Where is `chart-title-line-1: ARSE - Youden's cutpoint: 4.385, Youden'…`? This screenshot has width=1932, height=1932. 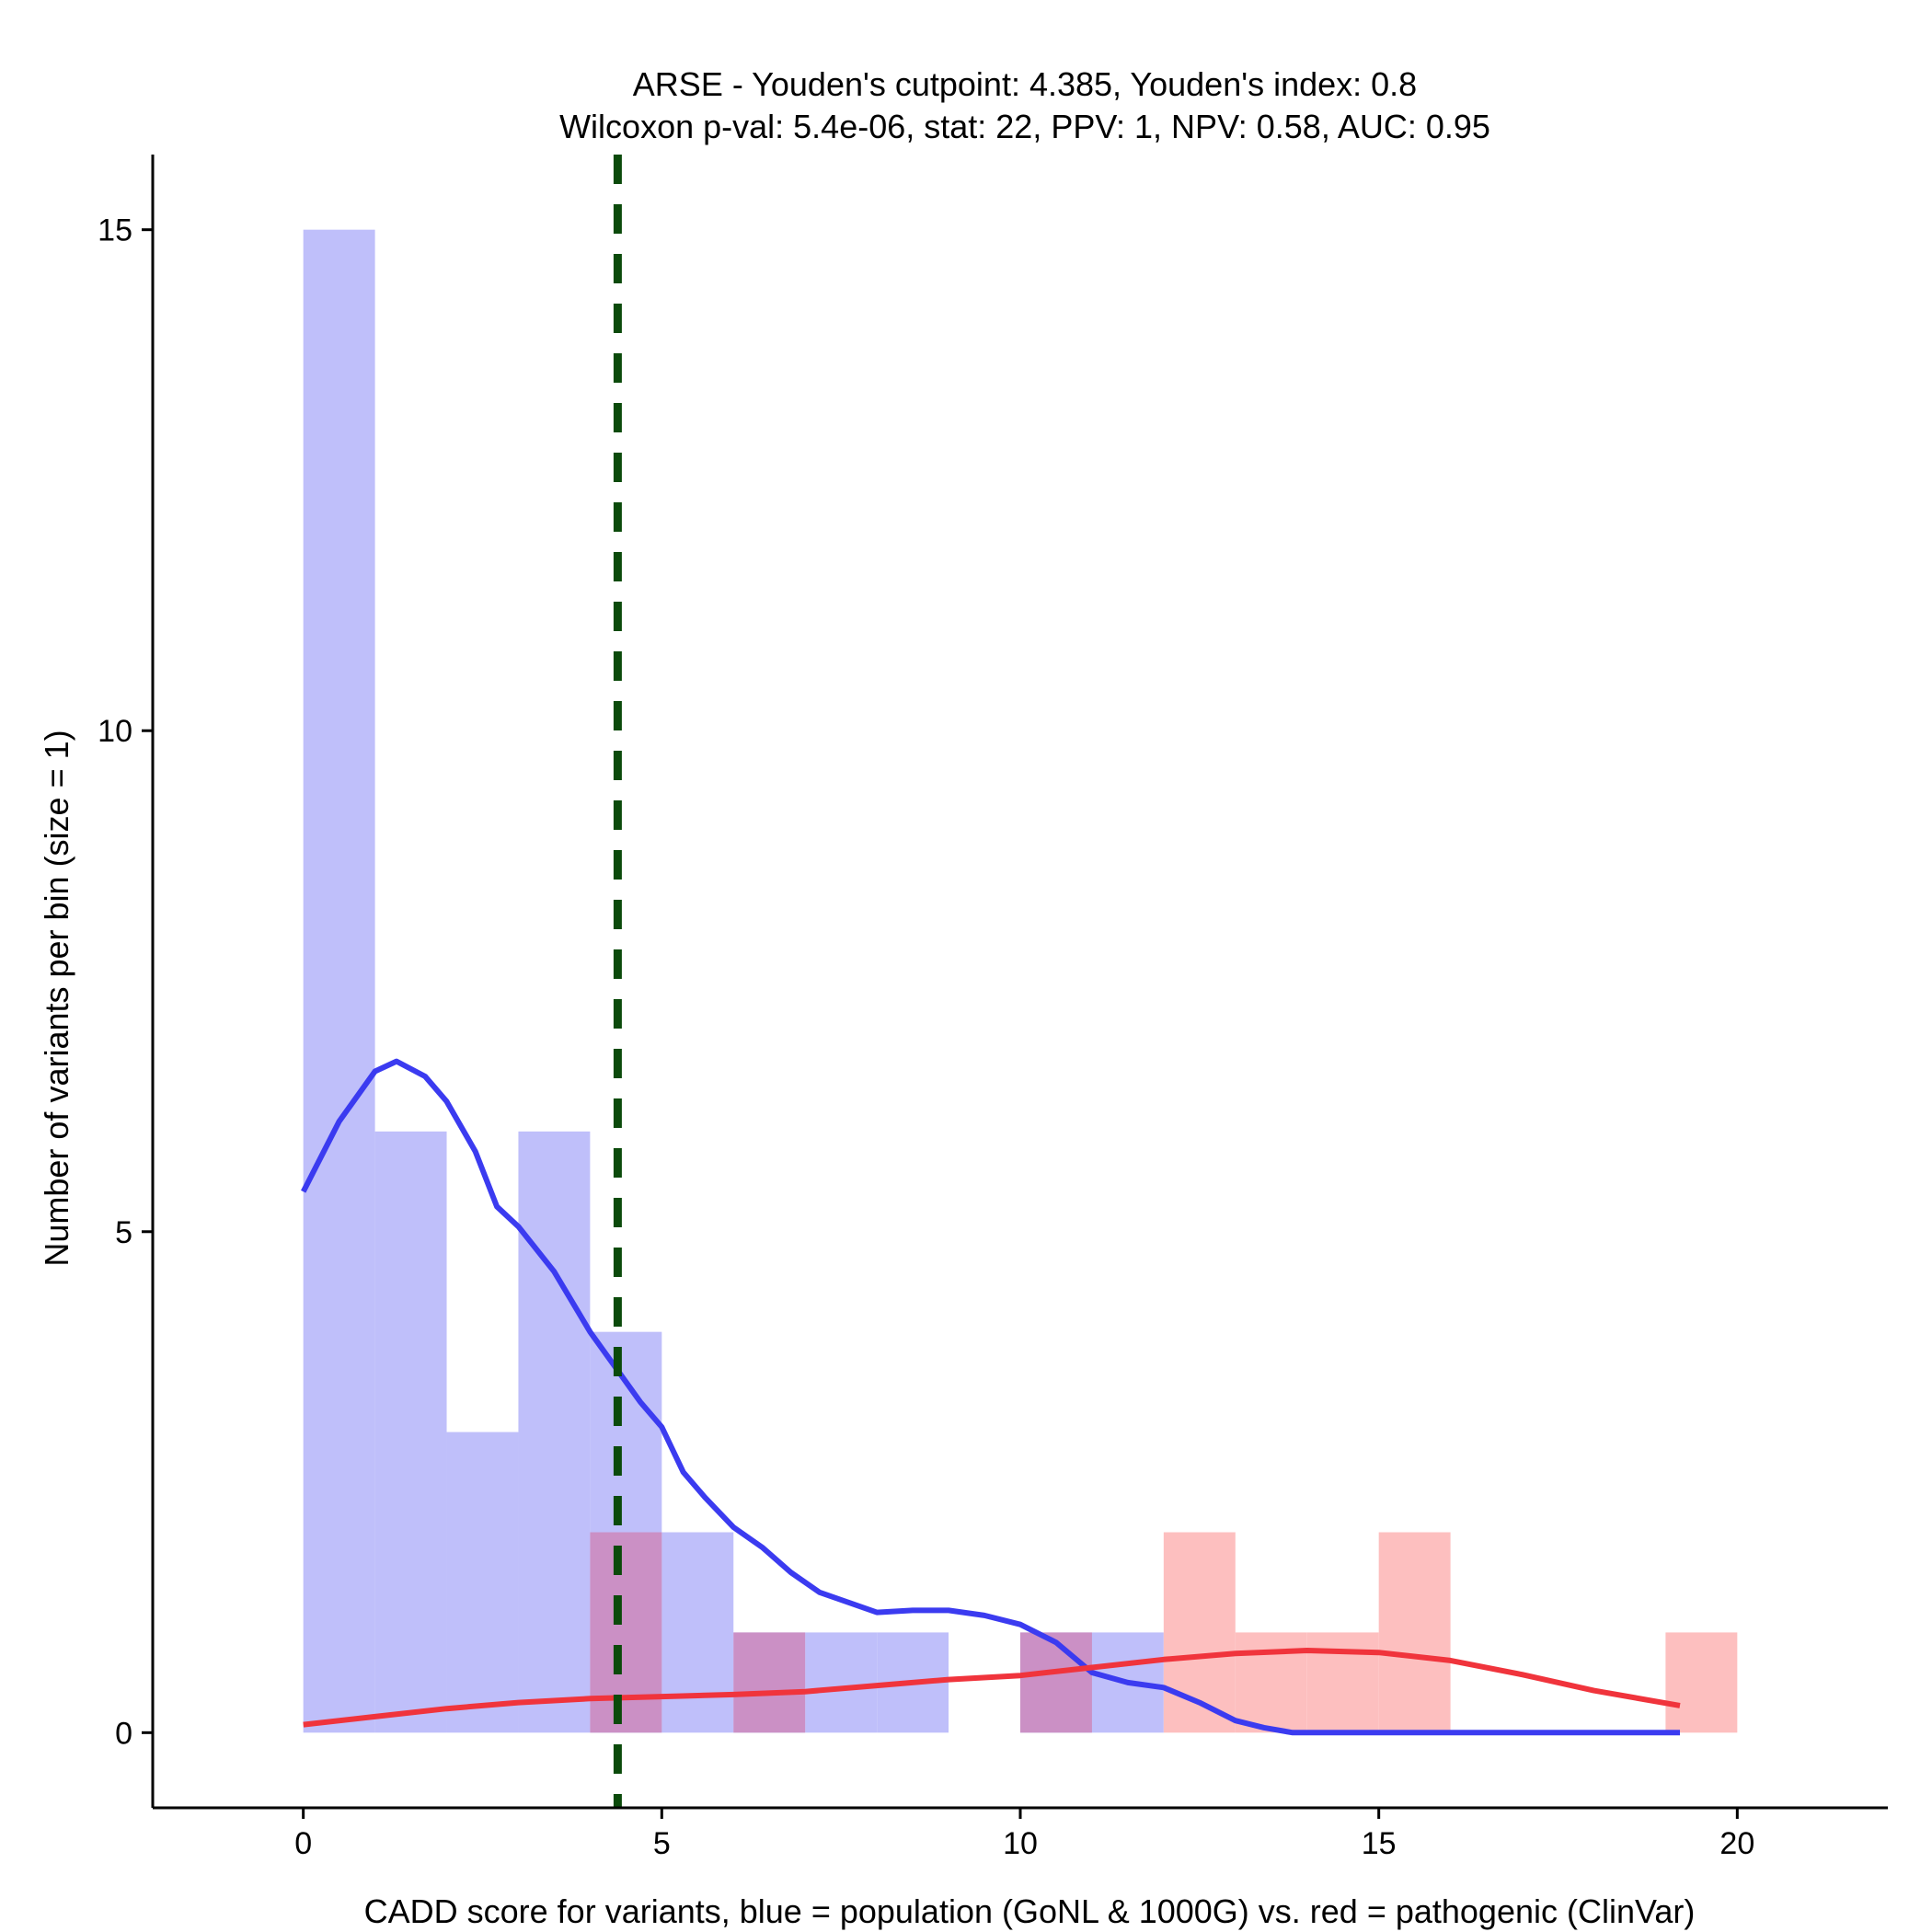 chart-title-line-1: ARSE - Youden's cutpoint: 4.385, Youden'… is located at coordinates (1025, 84).